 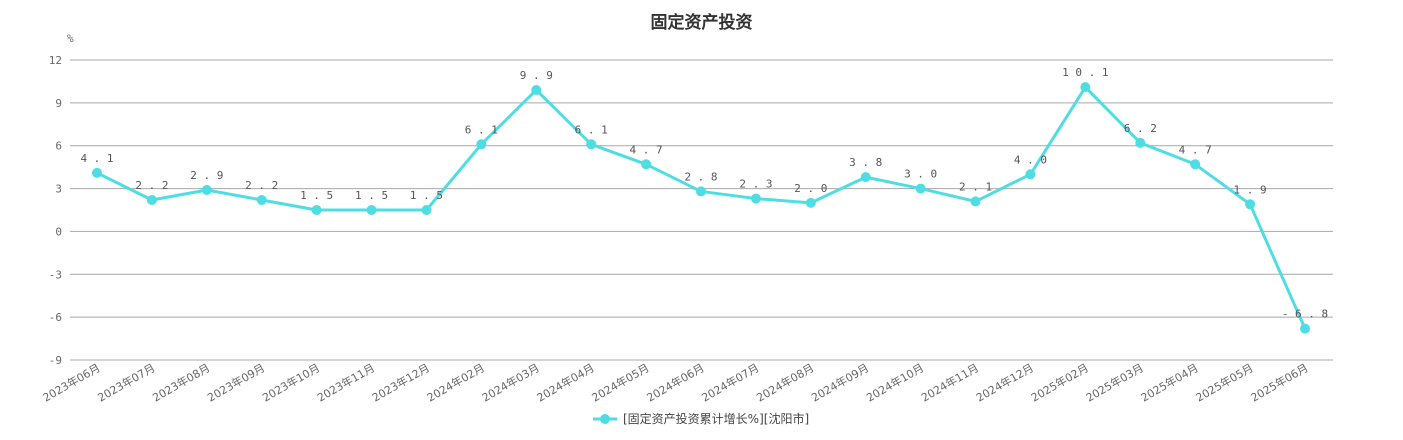 What do you see at coordinates (55, 274) in the screenshot?
I see `y-tick-label: -3` at bounding box center [55, 274].